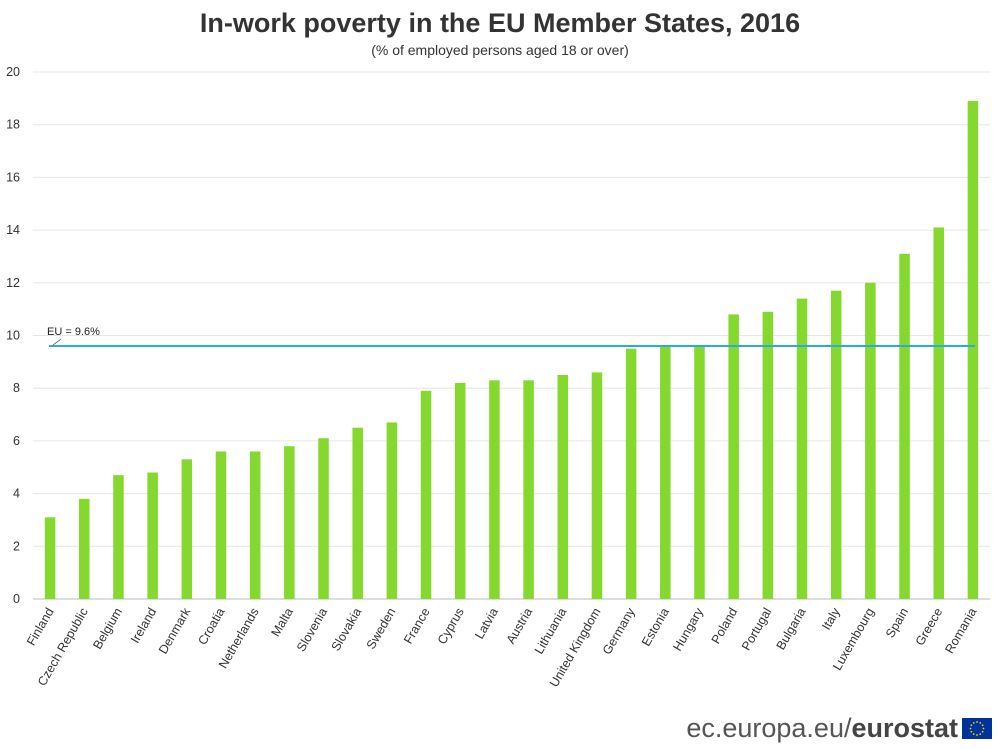 This screenshot has width=1000, height=750. I want to click on y-tick-label: 12, so click(13, 283).